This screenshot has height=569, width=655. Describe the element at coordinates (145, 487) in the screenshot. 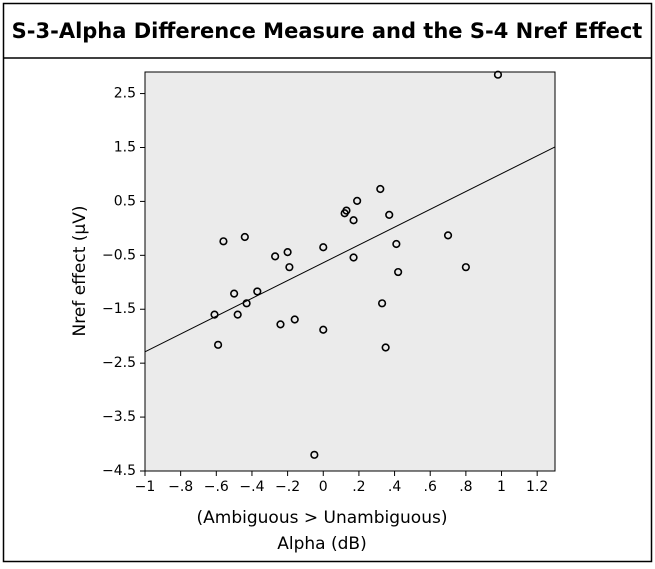

I see `x-tick-label: −1` at that location.